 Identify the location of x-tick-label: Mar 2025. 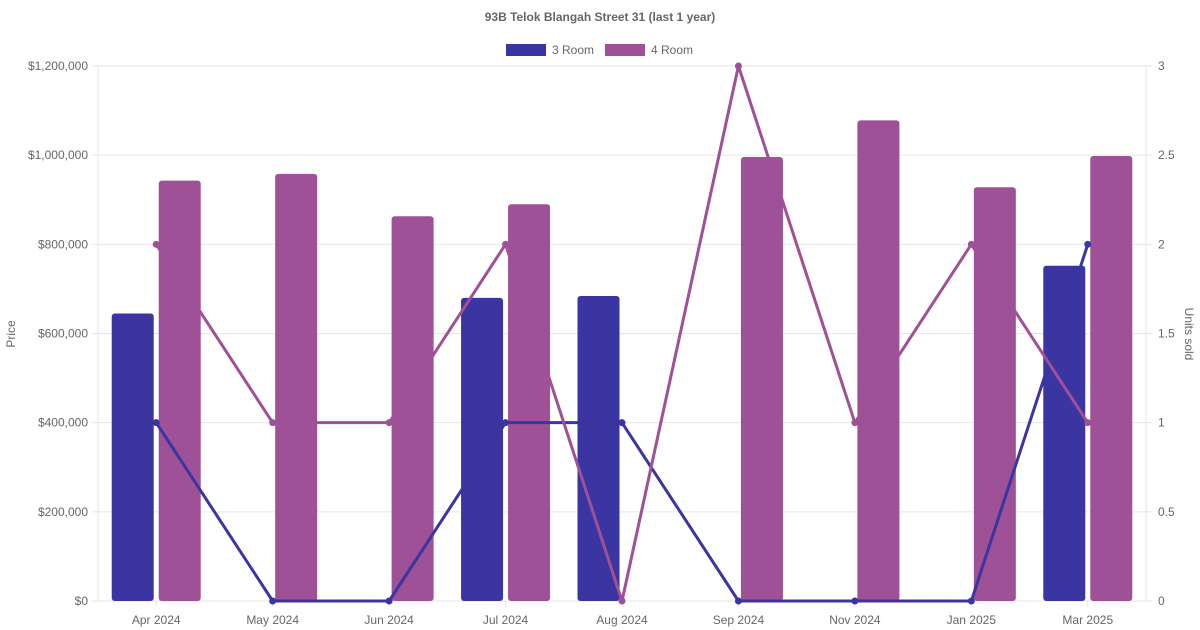
(1087, 620).